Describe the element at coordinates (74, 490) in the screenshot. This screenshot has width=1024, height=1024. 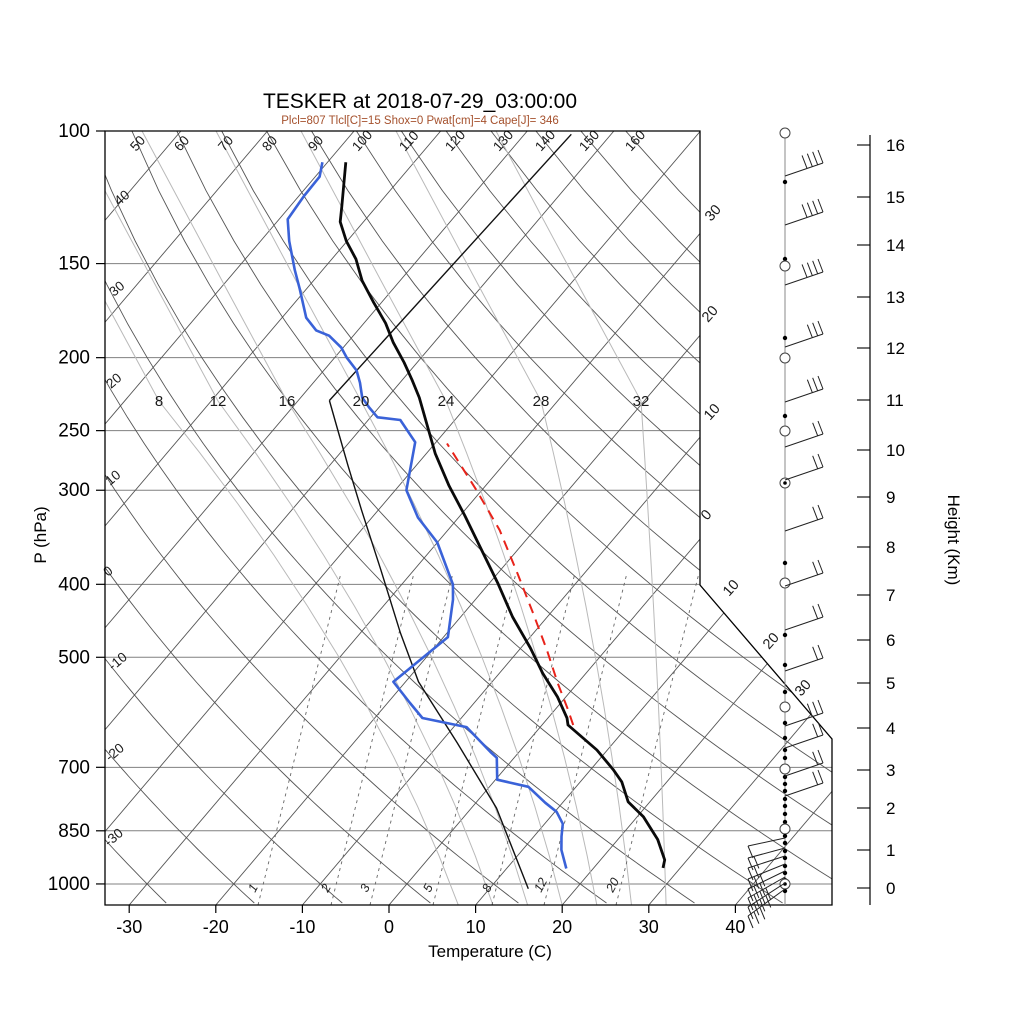
I see `svg-text: 300` at that location.